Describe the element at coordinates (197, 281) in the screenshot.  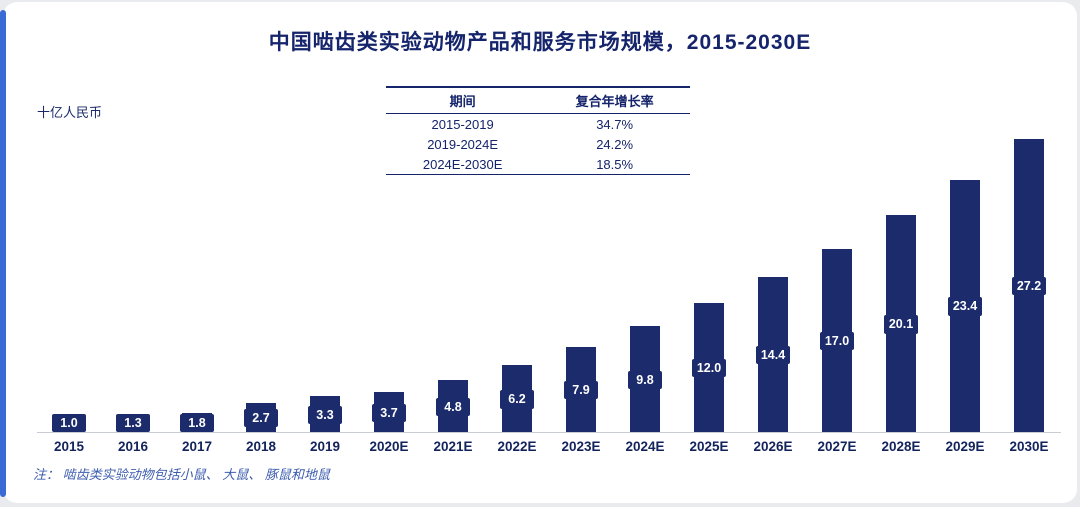
I see `bar-slot: 1.8` at that location.